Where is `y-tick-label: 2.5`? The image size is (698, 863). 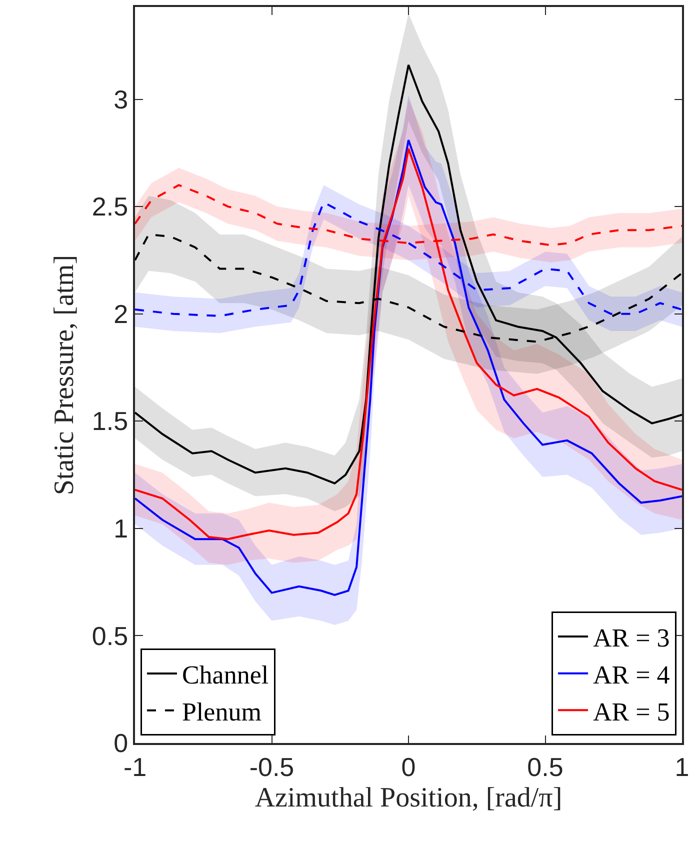
y-tick-label: 2.5 is located at coordinates (110, 207).